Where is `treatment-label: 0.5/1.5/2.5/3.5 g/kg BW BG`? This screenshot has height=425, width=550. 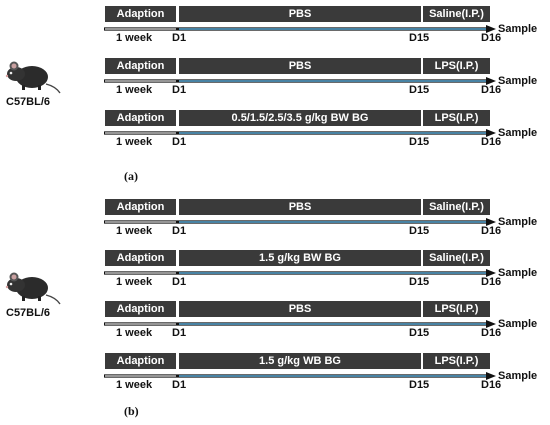 treatment-label: 0.5/1.5/2.5/3.5 g/kg BW BG is located at coordinates (300, 118).